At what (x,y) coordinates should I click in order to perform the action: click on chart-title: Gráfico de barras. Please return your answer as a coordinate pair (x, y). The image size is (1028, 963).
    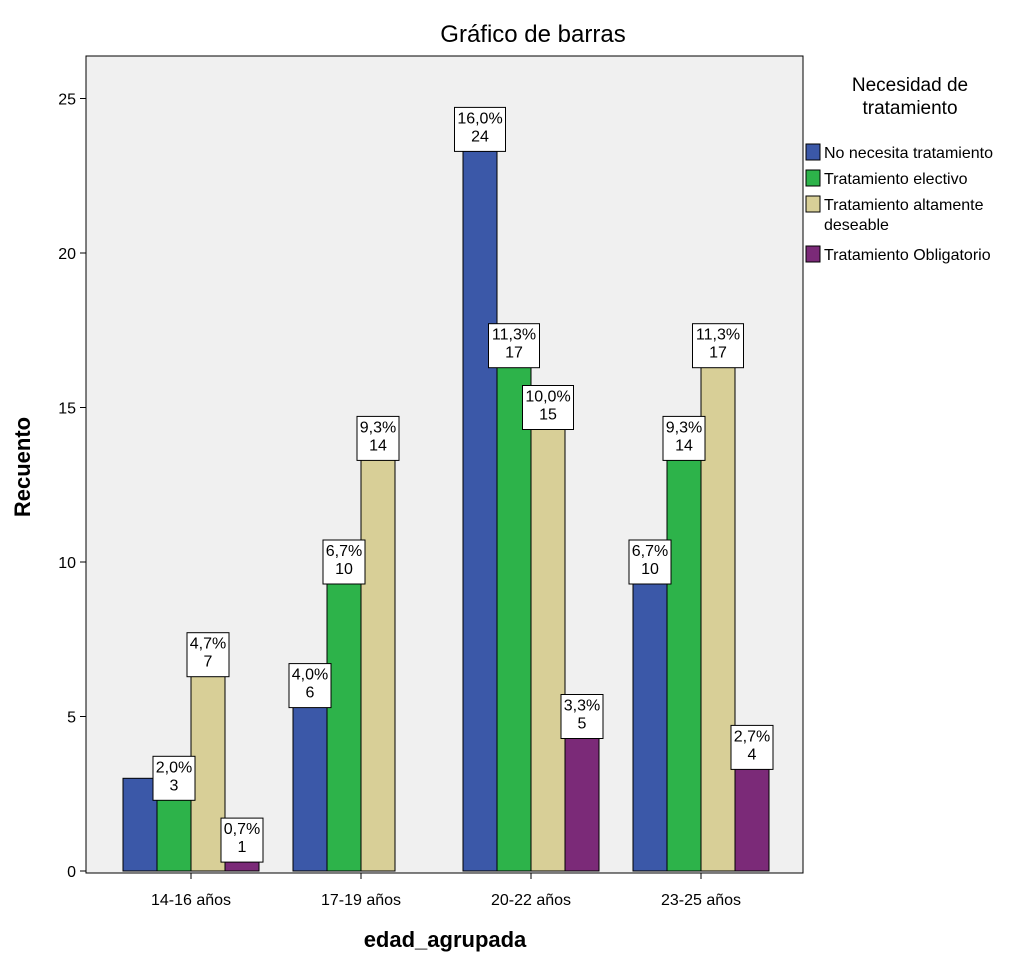
    Looking at the image, I should click on (532, 34).